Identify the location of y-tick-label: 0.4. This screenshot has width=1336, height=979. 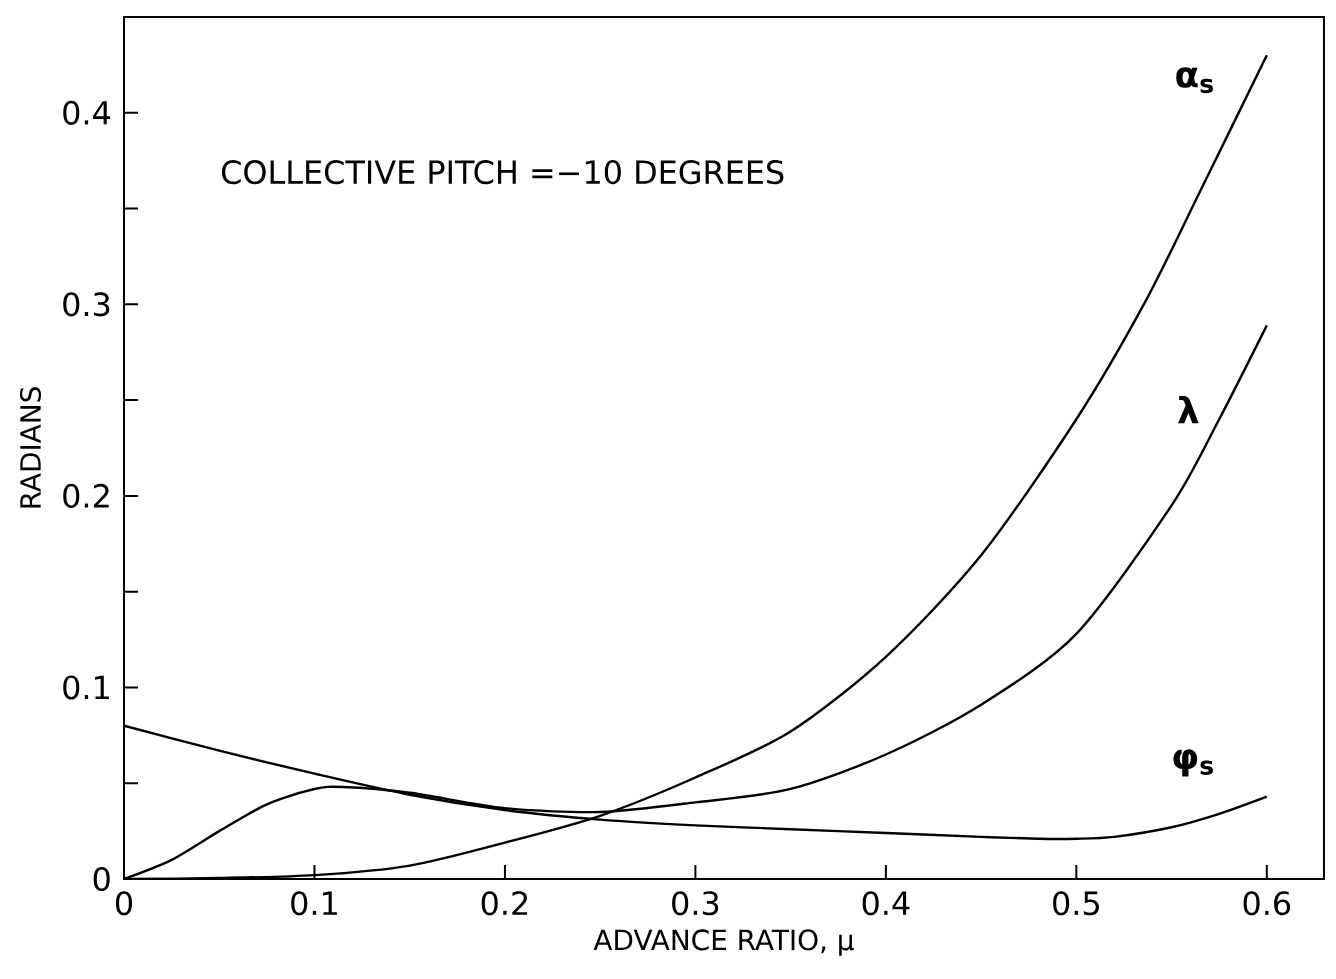
(87, 112).